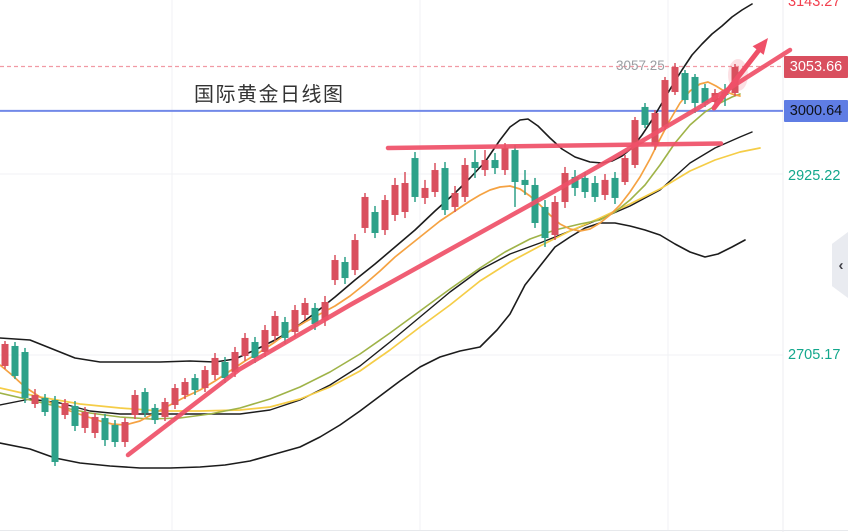 The width and height of the screenshot is (848, 532). Describe the element at coordinates (814, 5) in the screenshot. I see `axis-label-high: 3143.27` at that location.